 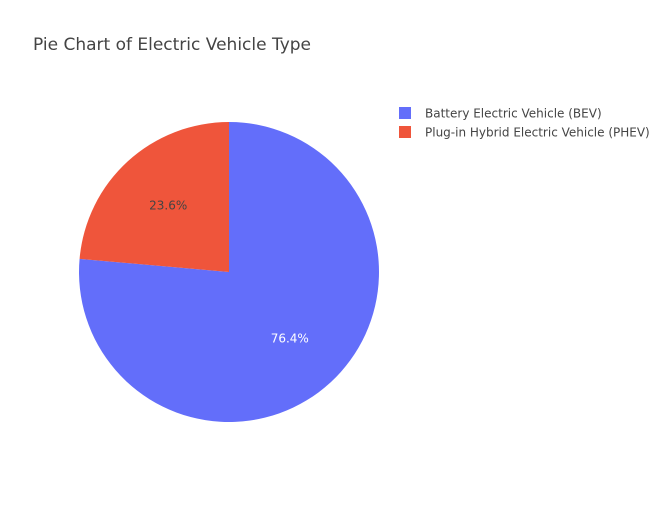 I want to click on slice-labels: 76.4% 23.6%, so click(x=229, y=272).